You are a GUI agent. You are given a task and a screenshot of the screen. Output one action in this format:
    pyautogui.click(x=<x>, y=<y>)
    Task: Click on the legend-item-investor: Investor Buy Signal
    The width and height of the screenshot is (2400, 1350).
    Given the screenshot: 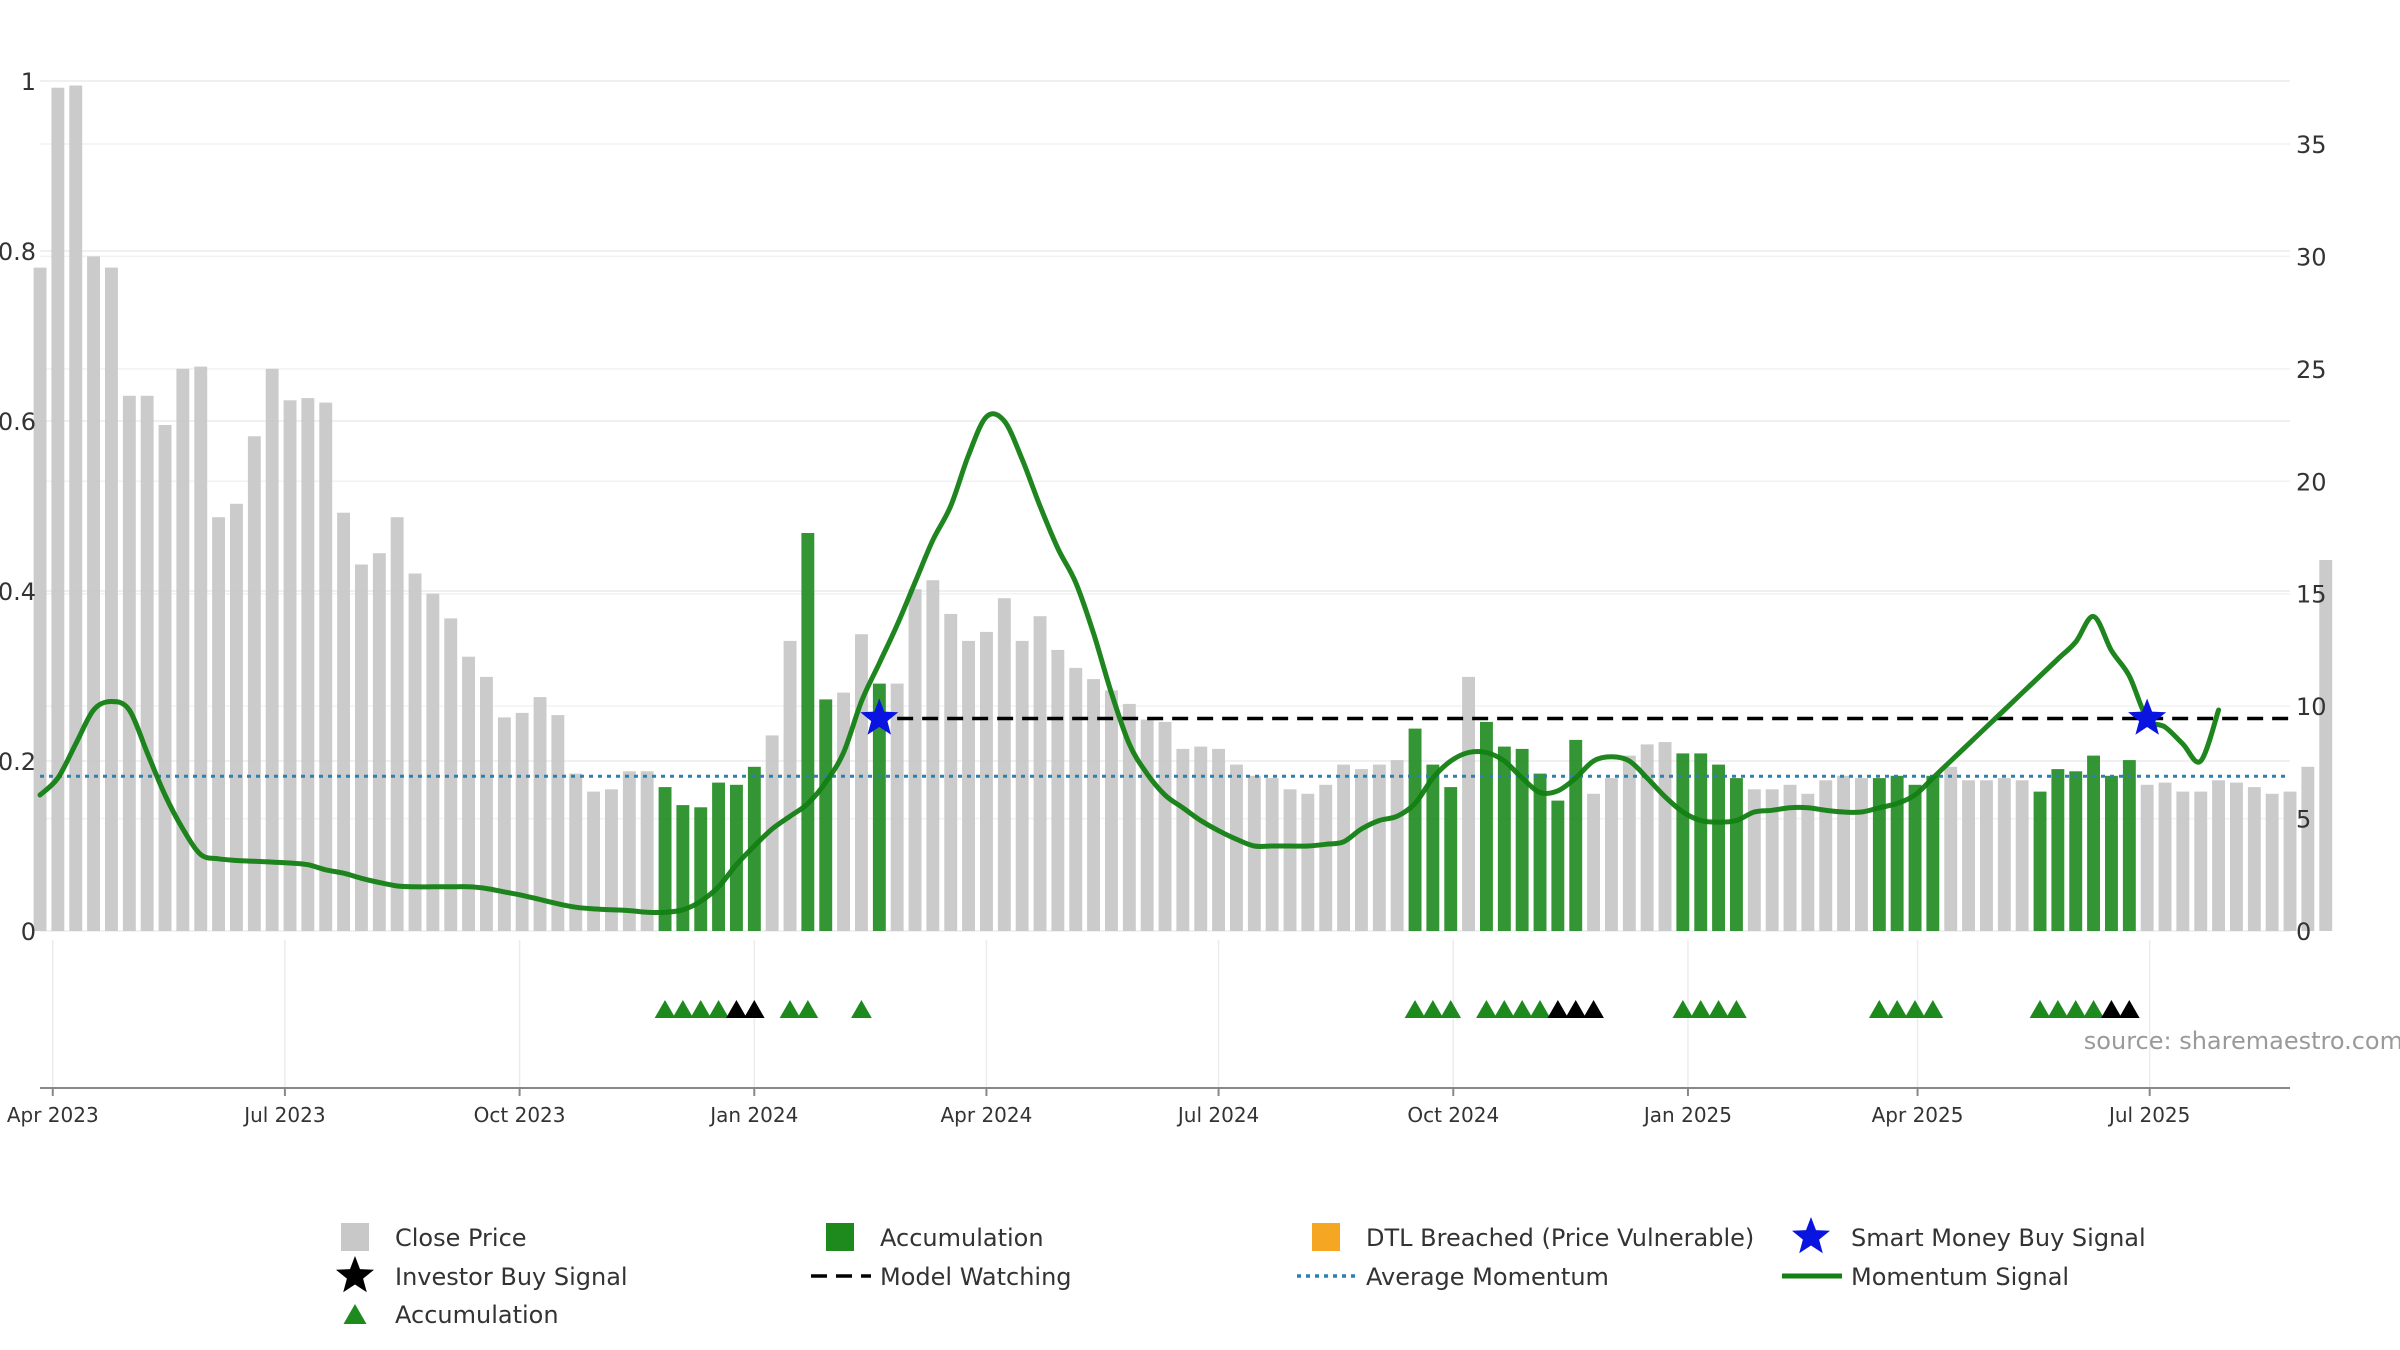 What is the action you would take?
    pyautogui.click(x=482, y=1274)
    